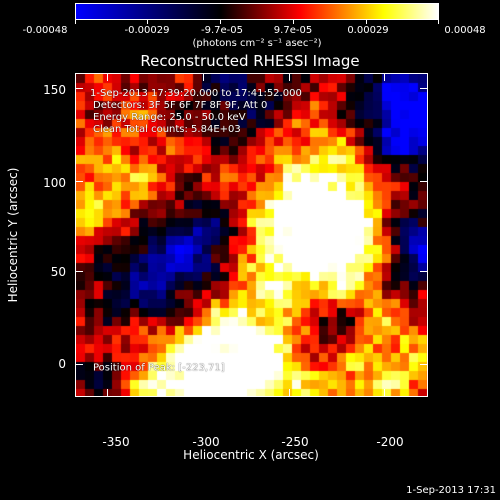 The image size is (500, 500). Describe the element at coordinates (54, 183) in the screenshot. I see `y-tick-label: 100` at that location.